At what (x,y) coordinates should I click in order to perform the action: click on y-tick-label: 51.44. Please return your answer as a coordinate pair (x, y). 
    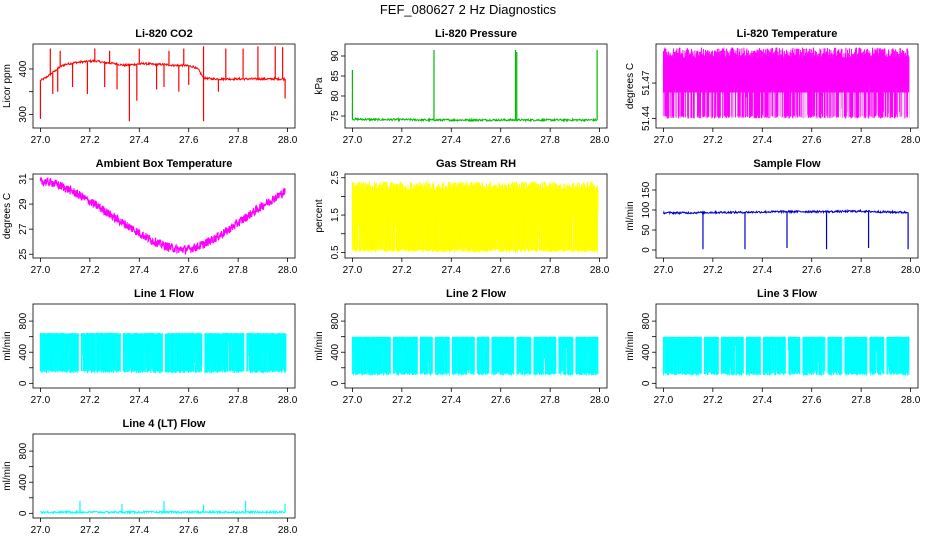
    Looking at the image, I should click on (646, 118).